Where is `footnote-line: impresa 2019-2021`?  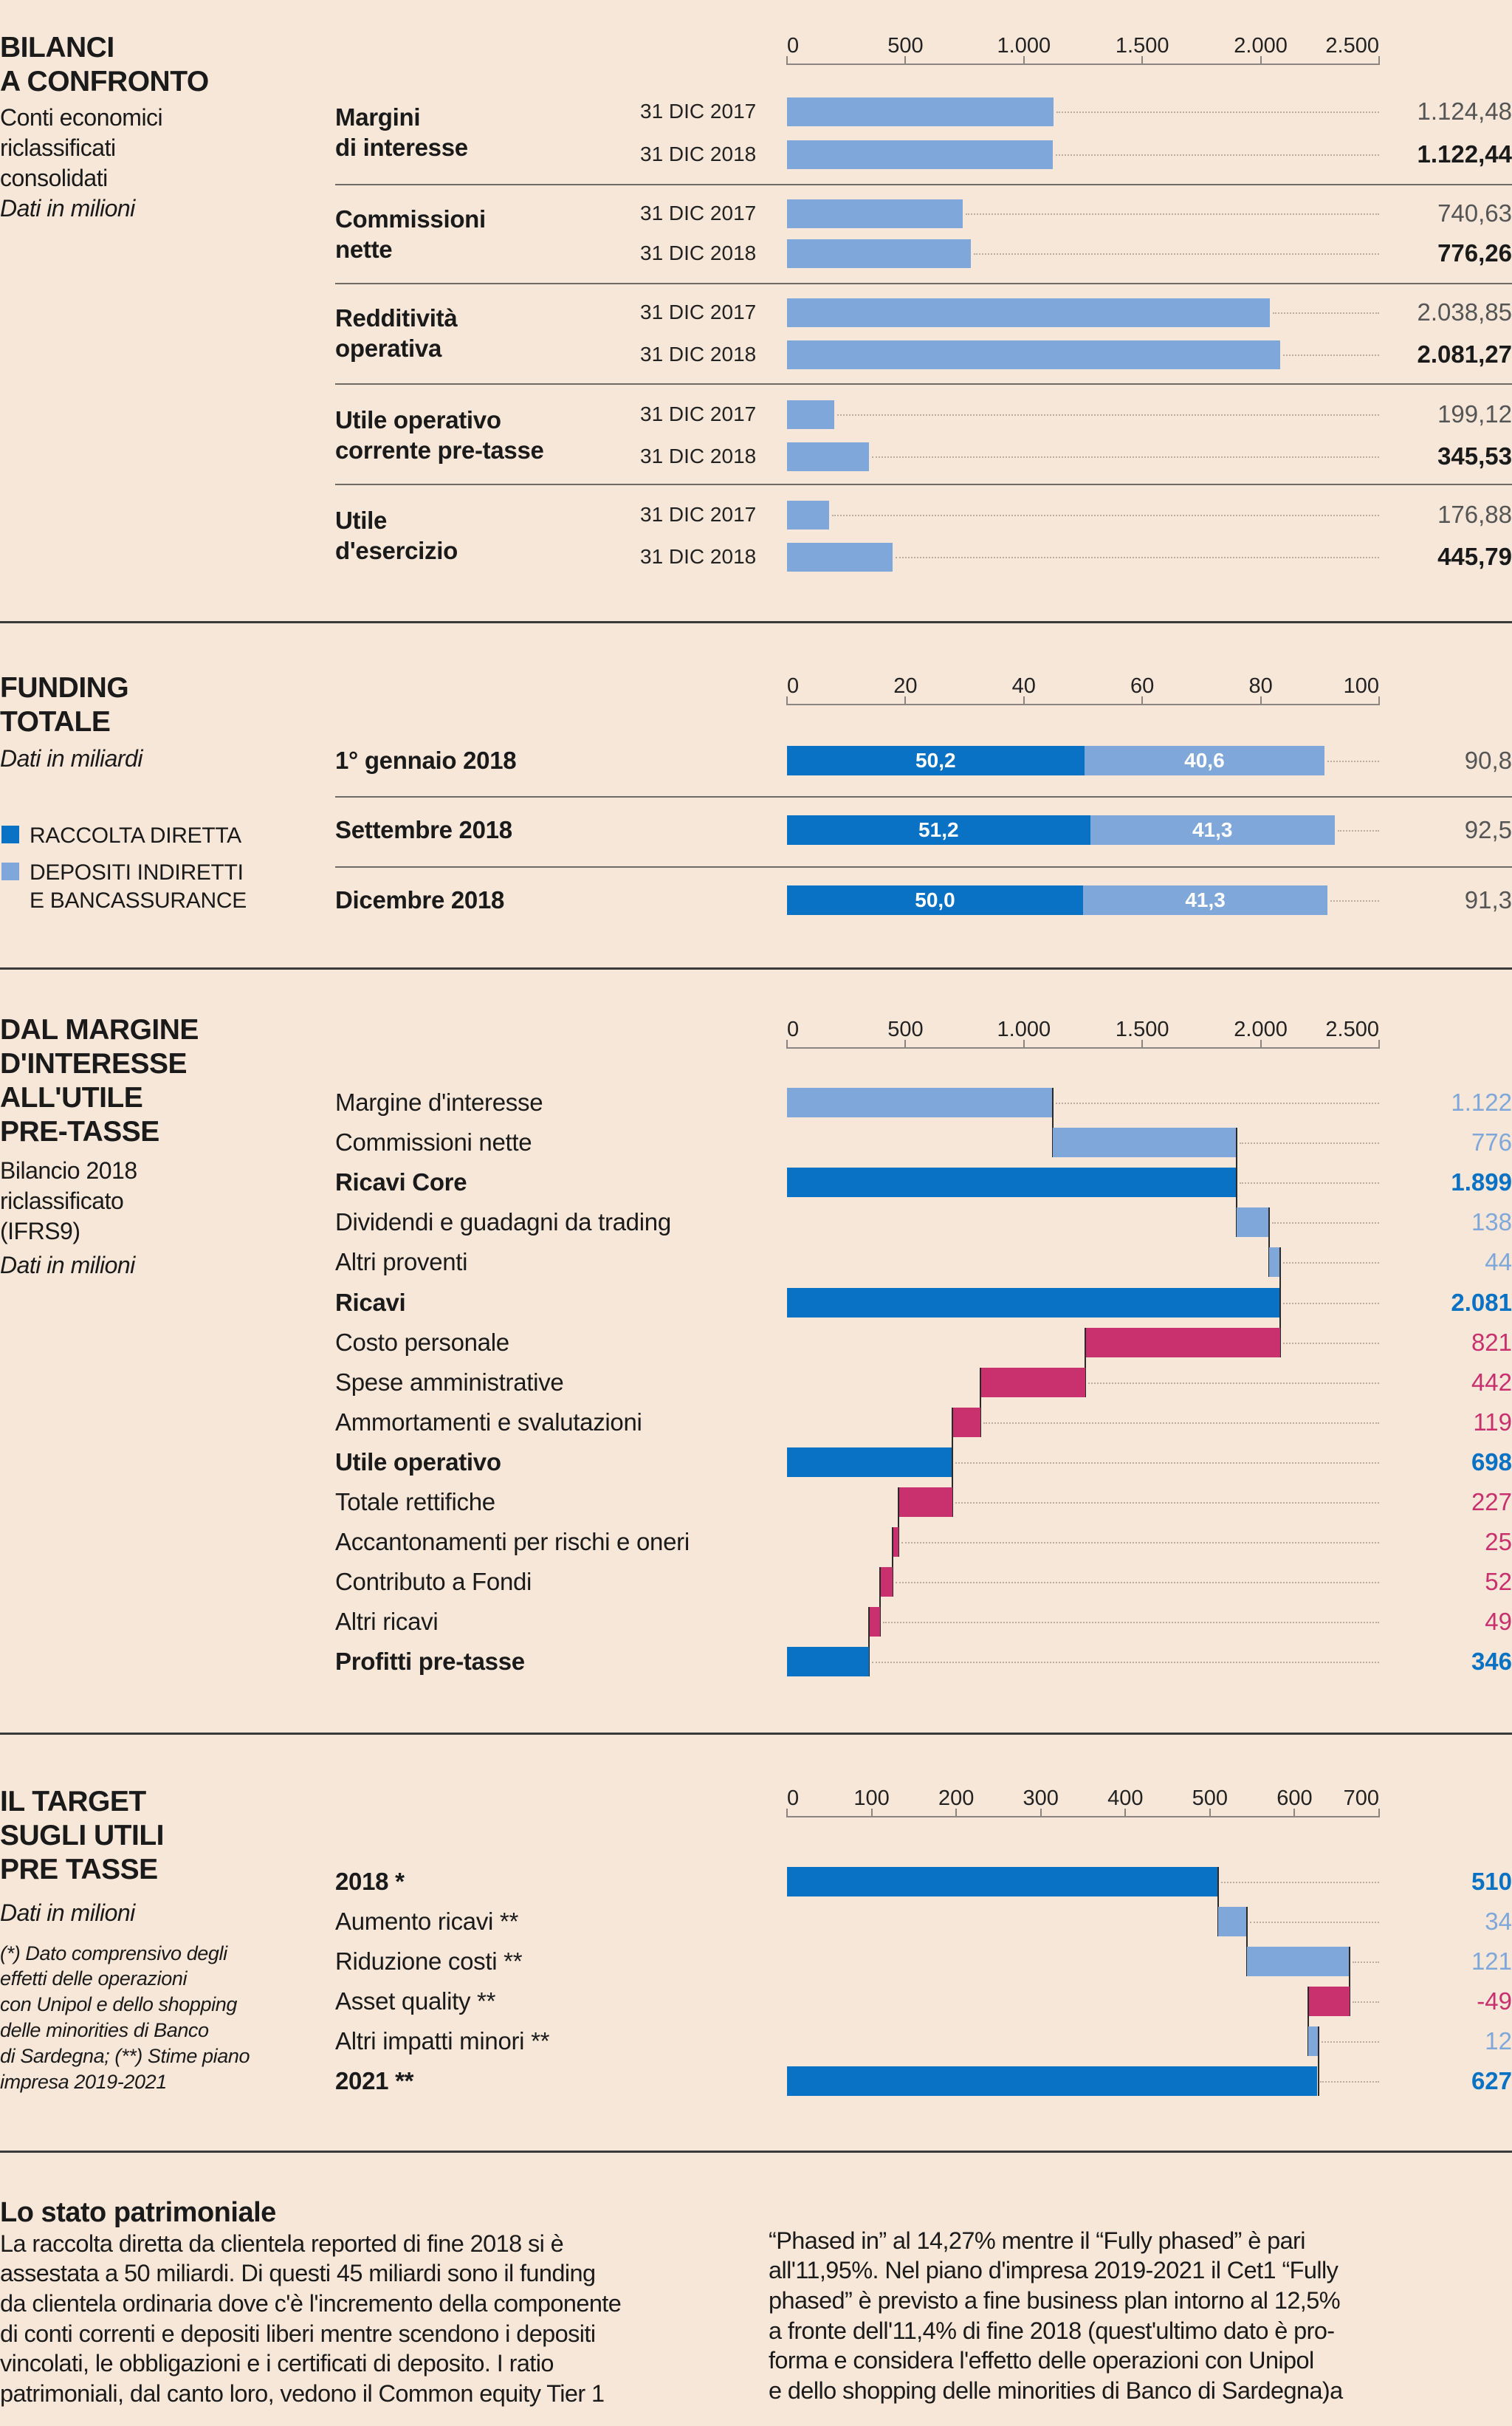
footnote-line: impresa 2019-2021 is located at coordinates (83, 2081).